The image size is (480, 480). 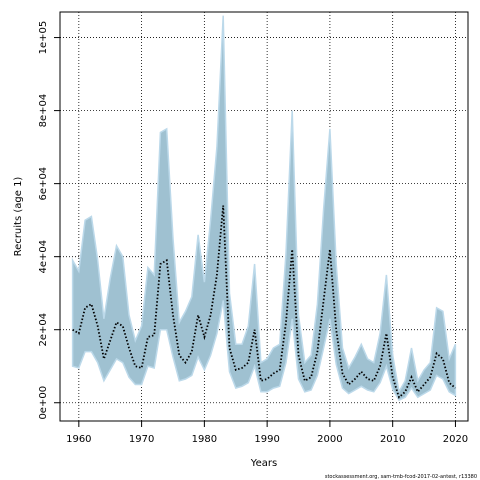 I want to click on y-tick-label: 2e+04, so click(x=43, y=330).